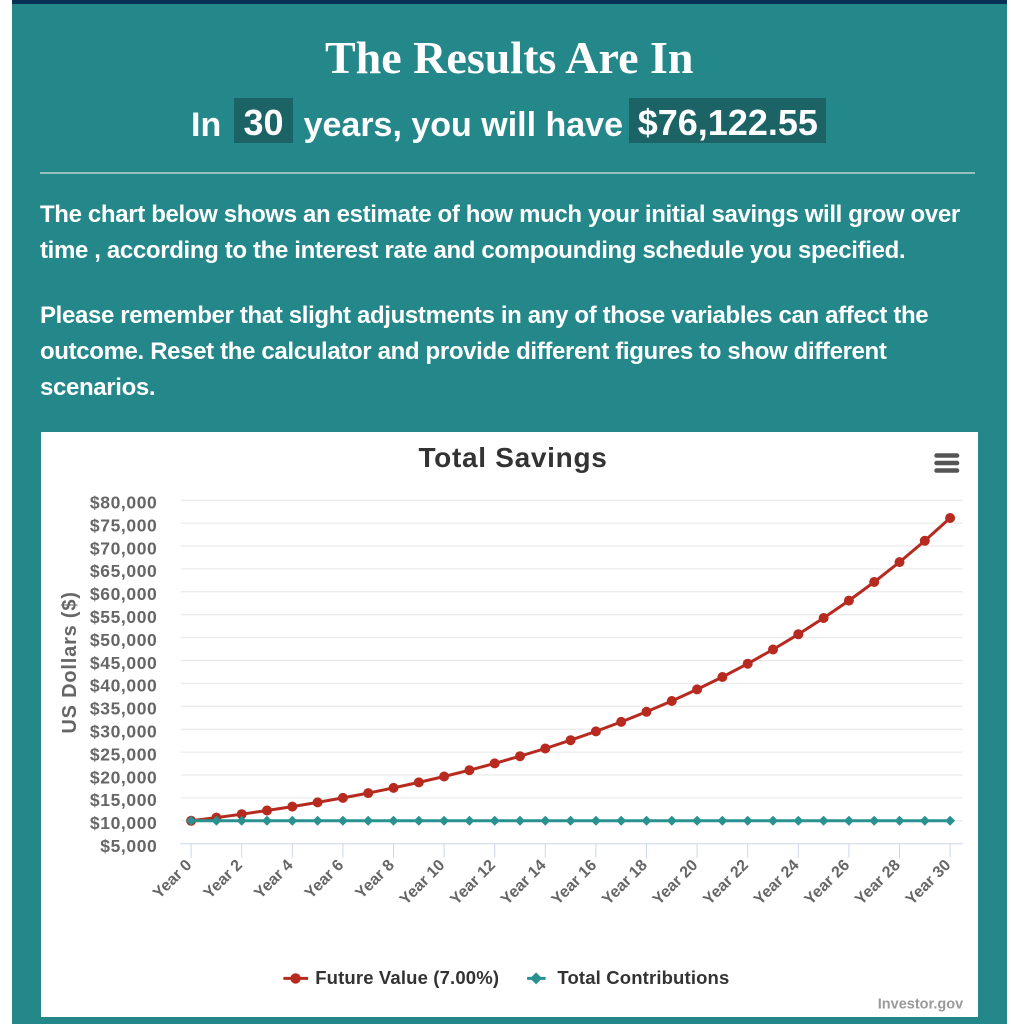 The width and height of the screenshot is (1011, 1024). I want to click on svg-text: US Dollars ($), so click(70, 662).